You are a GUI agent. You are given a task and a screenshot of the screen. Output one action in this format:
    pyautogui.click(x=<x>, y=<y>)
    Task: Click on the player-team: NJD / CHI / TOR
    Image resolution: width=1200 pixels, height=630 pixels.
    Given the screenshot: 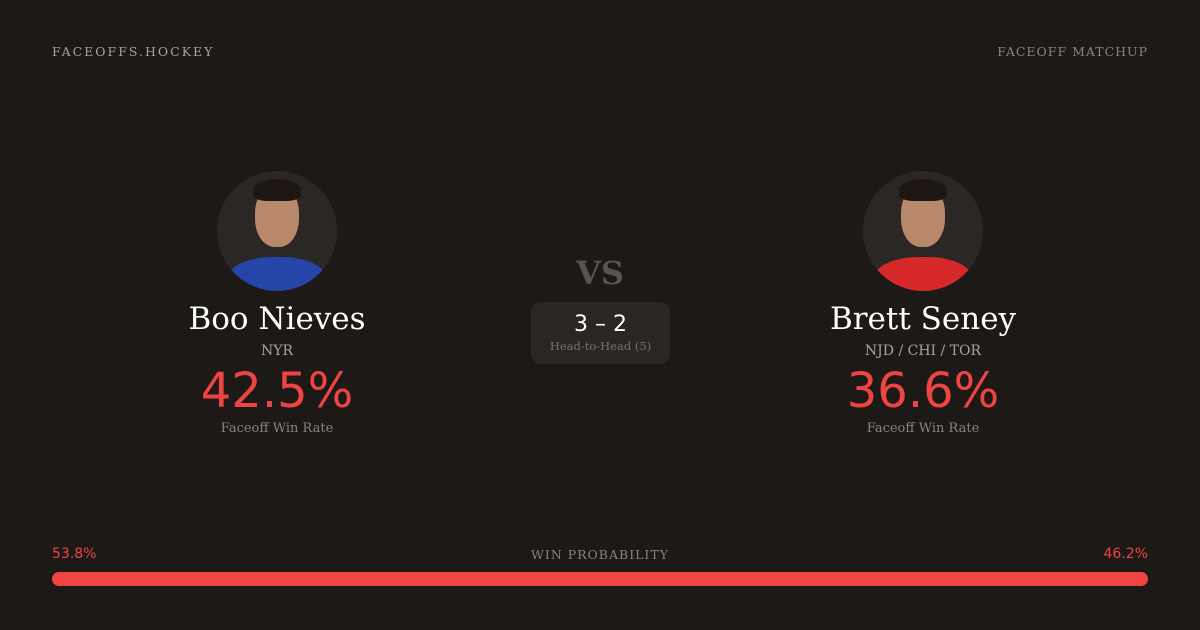 What is the action you would take?
    pyautogui.click(x=923, y=351)
    